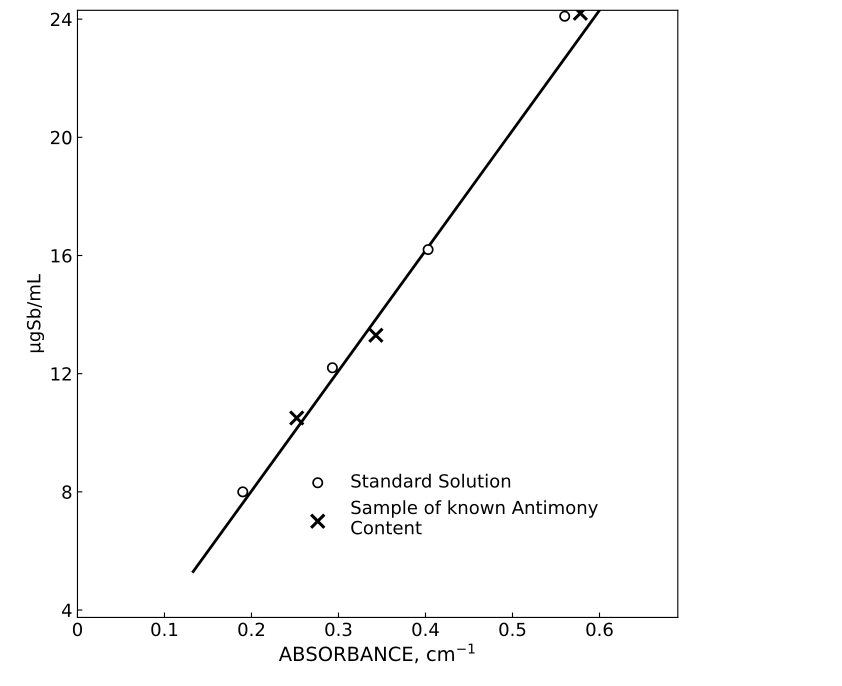 The height and width of the screenshot is (686, 842). Describe the element at coordinates (425, 629) in the screenshot. I see `x-tick-label: 0.4` at that location.